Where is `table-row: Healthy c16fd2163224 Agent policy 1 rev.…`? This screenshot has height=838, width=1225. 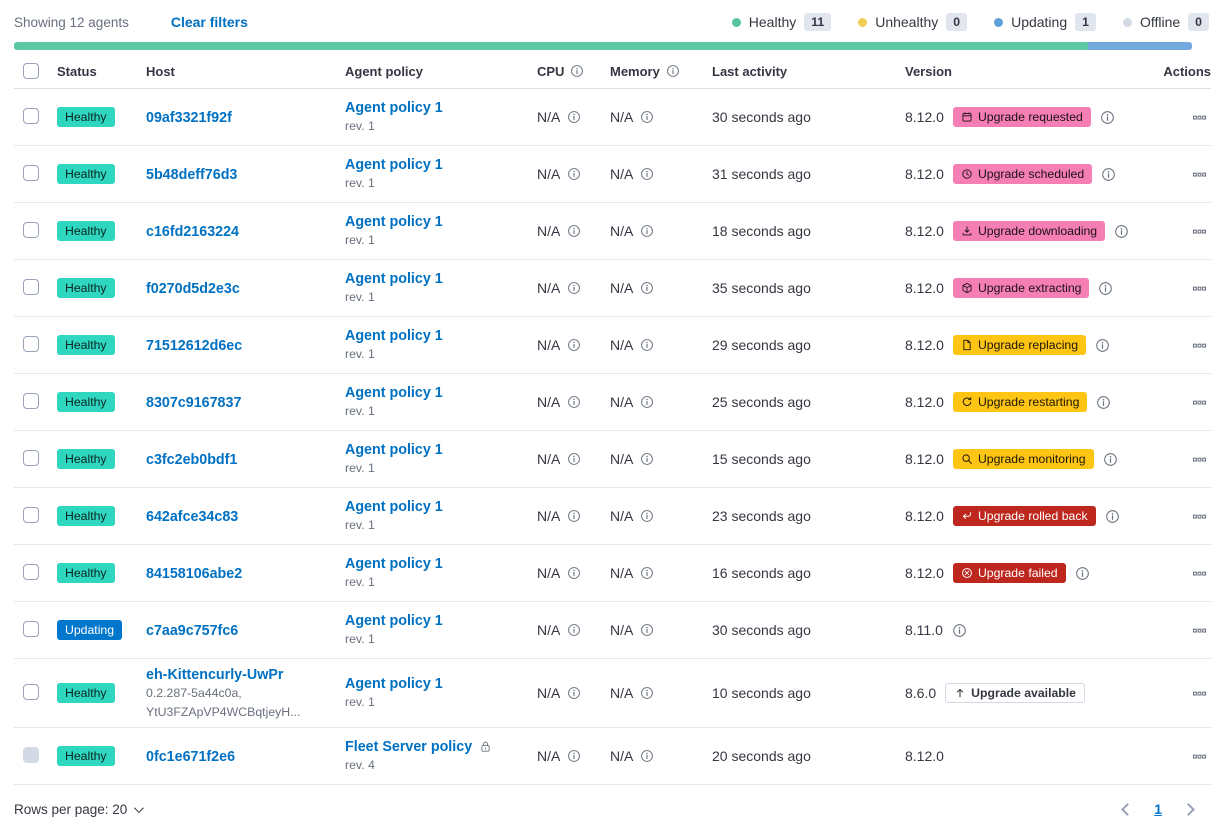 table-row: Healthy c16fd2163224 Agent policy 1 rev.… is located at coordinates (612, 231).